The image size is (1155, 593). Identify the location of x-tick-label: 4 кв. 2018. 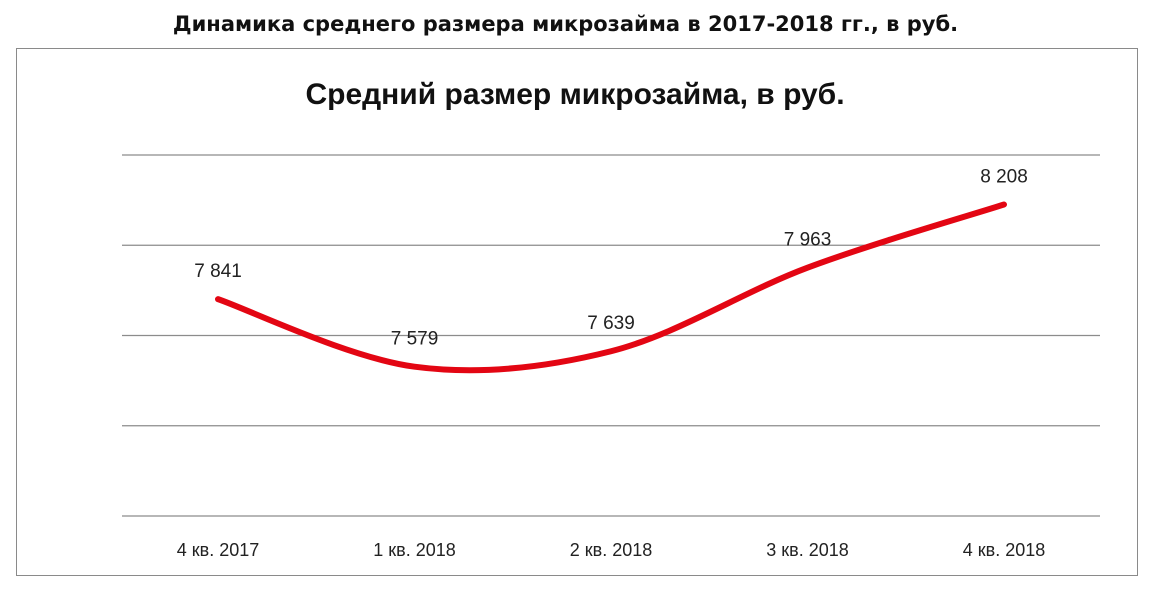
(1004, 550).